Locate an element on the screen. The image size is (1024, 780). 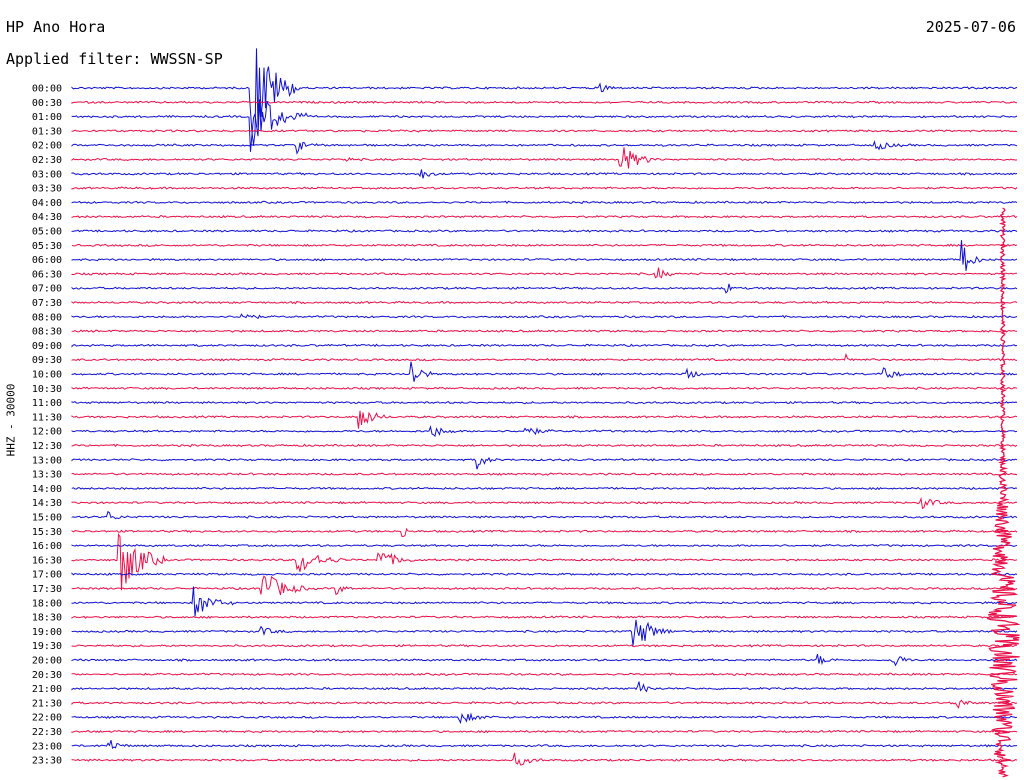
hour-label: 20:30 is located at coordinates (47, 675).